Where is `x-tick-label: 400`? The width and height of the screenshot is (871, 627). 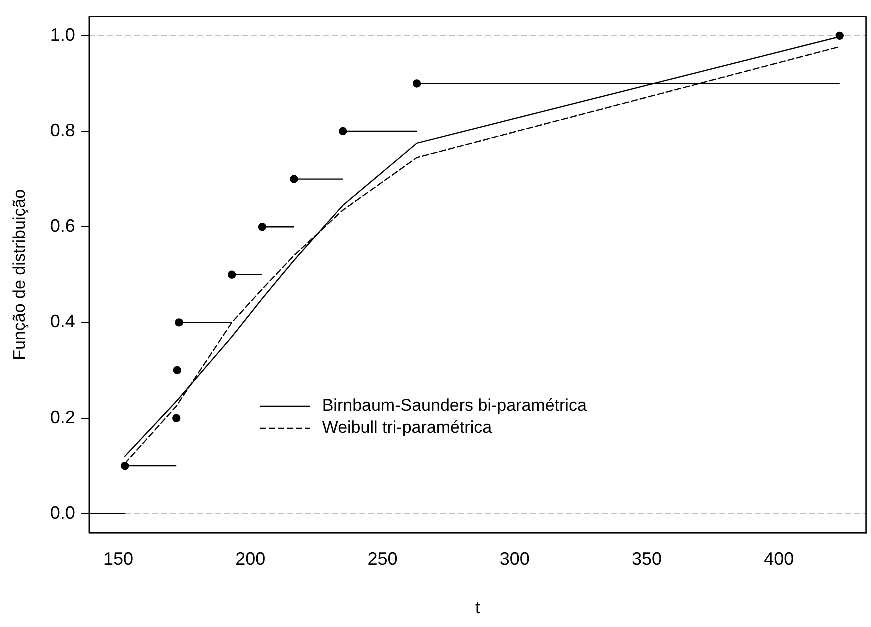
x-tick-label: 400 is located at coordinates (779, 558).